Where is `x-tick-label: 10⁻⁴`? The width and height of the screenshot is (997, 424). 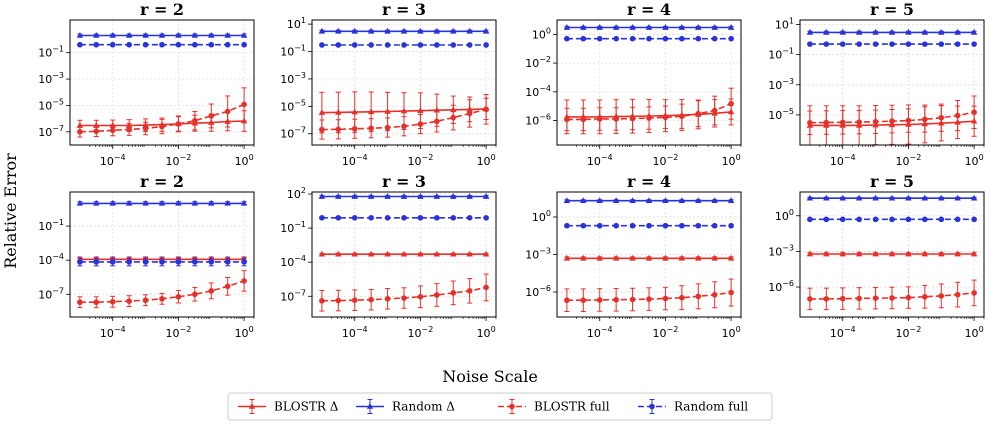
x-tick-label: 10⁻⁴ is located at coordinates (113, 332).